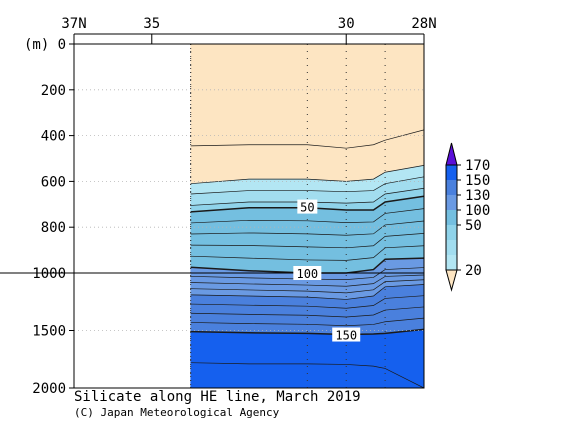 This screenshot has width=570, height=428. I want to click on y-tick-label: 0, so click(62, 45).